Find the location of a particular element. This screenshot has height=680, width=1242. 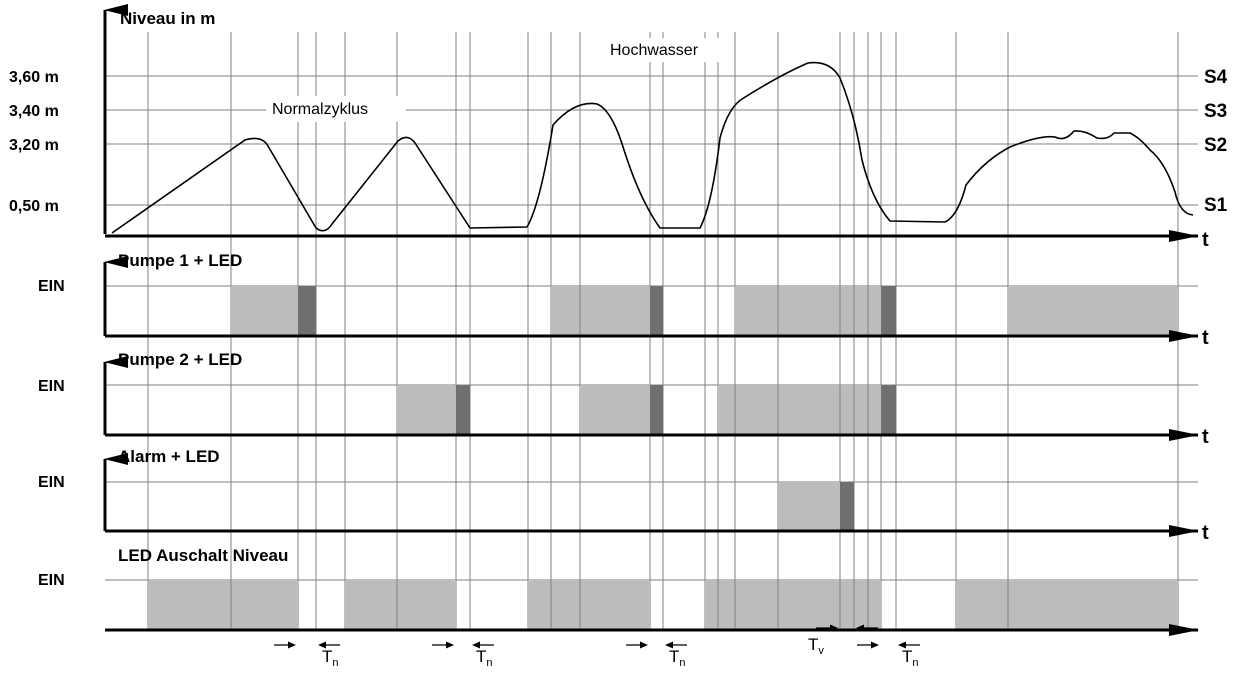

pump2-title: Pumpe 2 + LED is located at coordinates (180, 359).